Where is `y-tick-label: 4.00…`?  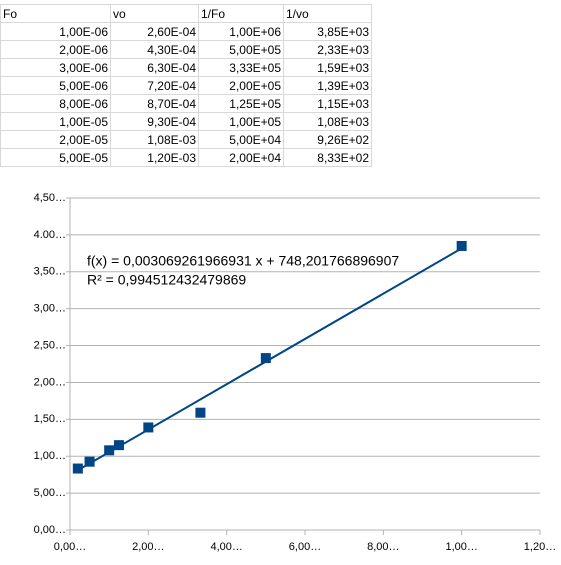 y-tick-label: 4.00… is located at coordinates (50, 235).